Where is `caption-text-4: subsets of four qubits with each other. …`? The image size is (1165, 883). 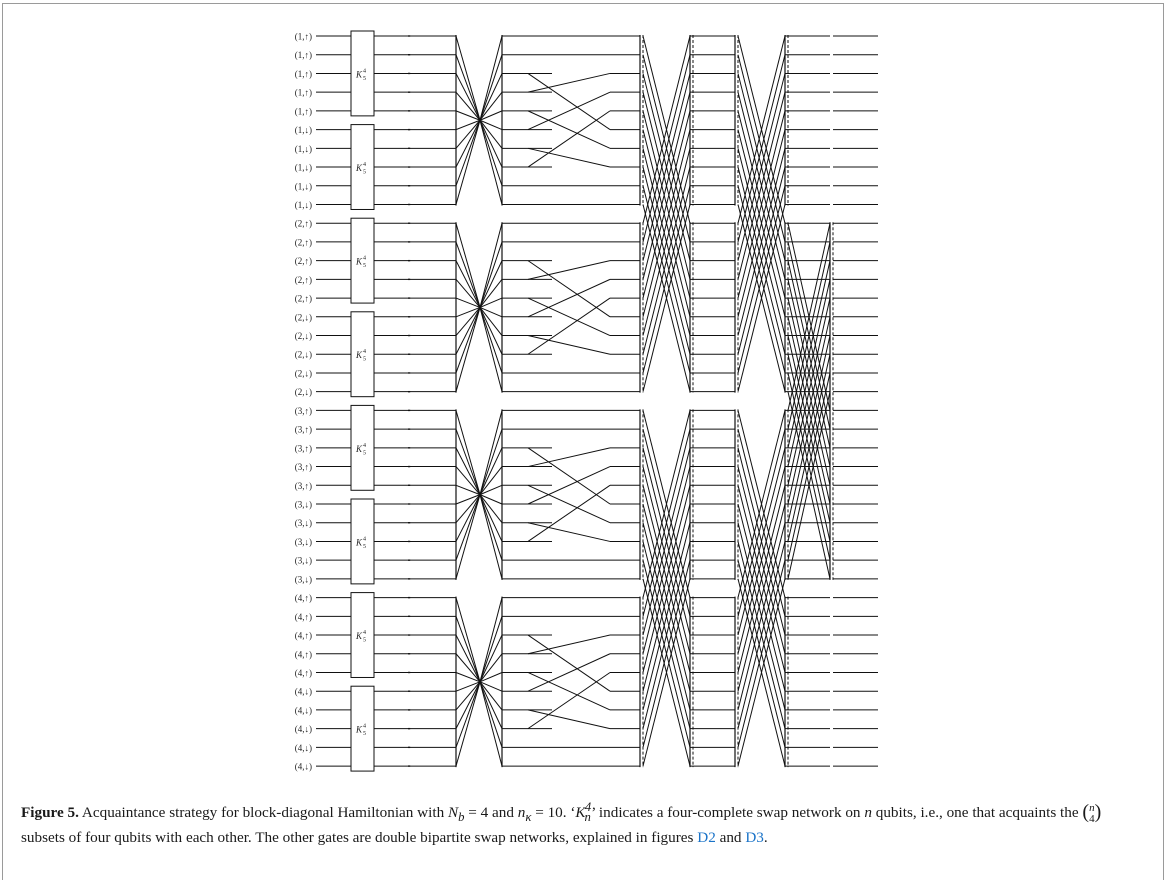
caption-text-4: subsets of four qubits with each other. … is located at coordinates (357, 837).